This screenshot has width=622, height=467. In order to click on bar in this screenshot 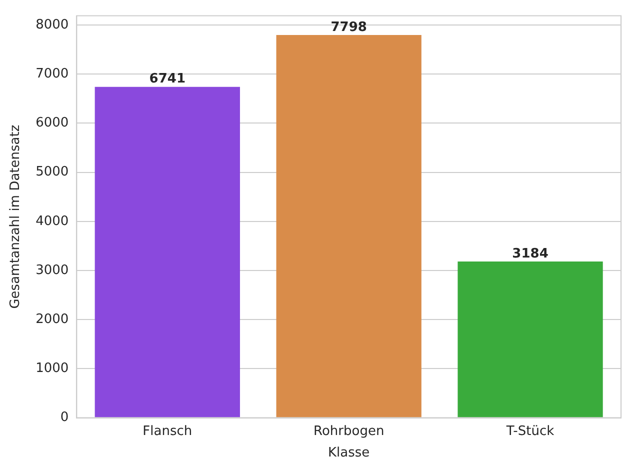, I will do `click(530, 339)`.